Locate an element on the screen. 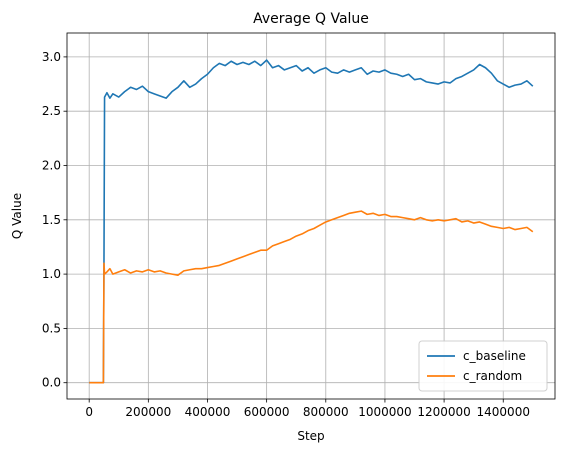  y-axis: 0.0 0.5 1.0 1.5 2.0 2.5 3.0 is located at coordinates (54, 220).